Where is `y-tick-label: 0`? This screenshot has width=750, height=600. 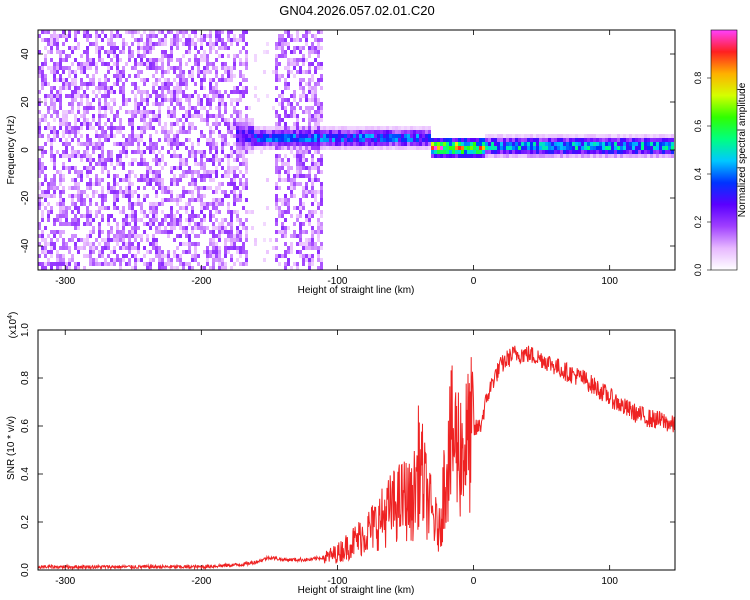
y-tick-label: 0 is located at coordinates (25, 150).